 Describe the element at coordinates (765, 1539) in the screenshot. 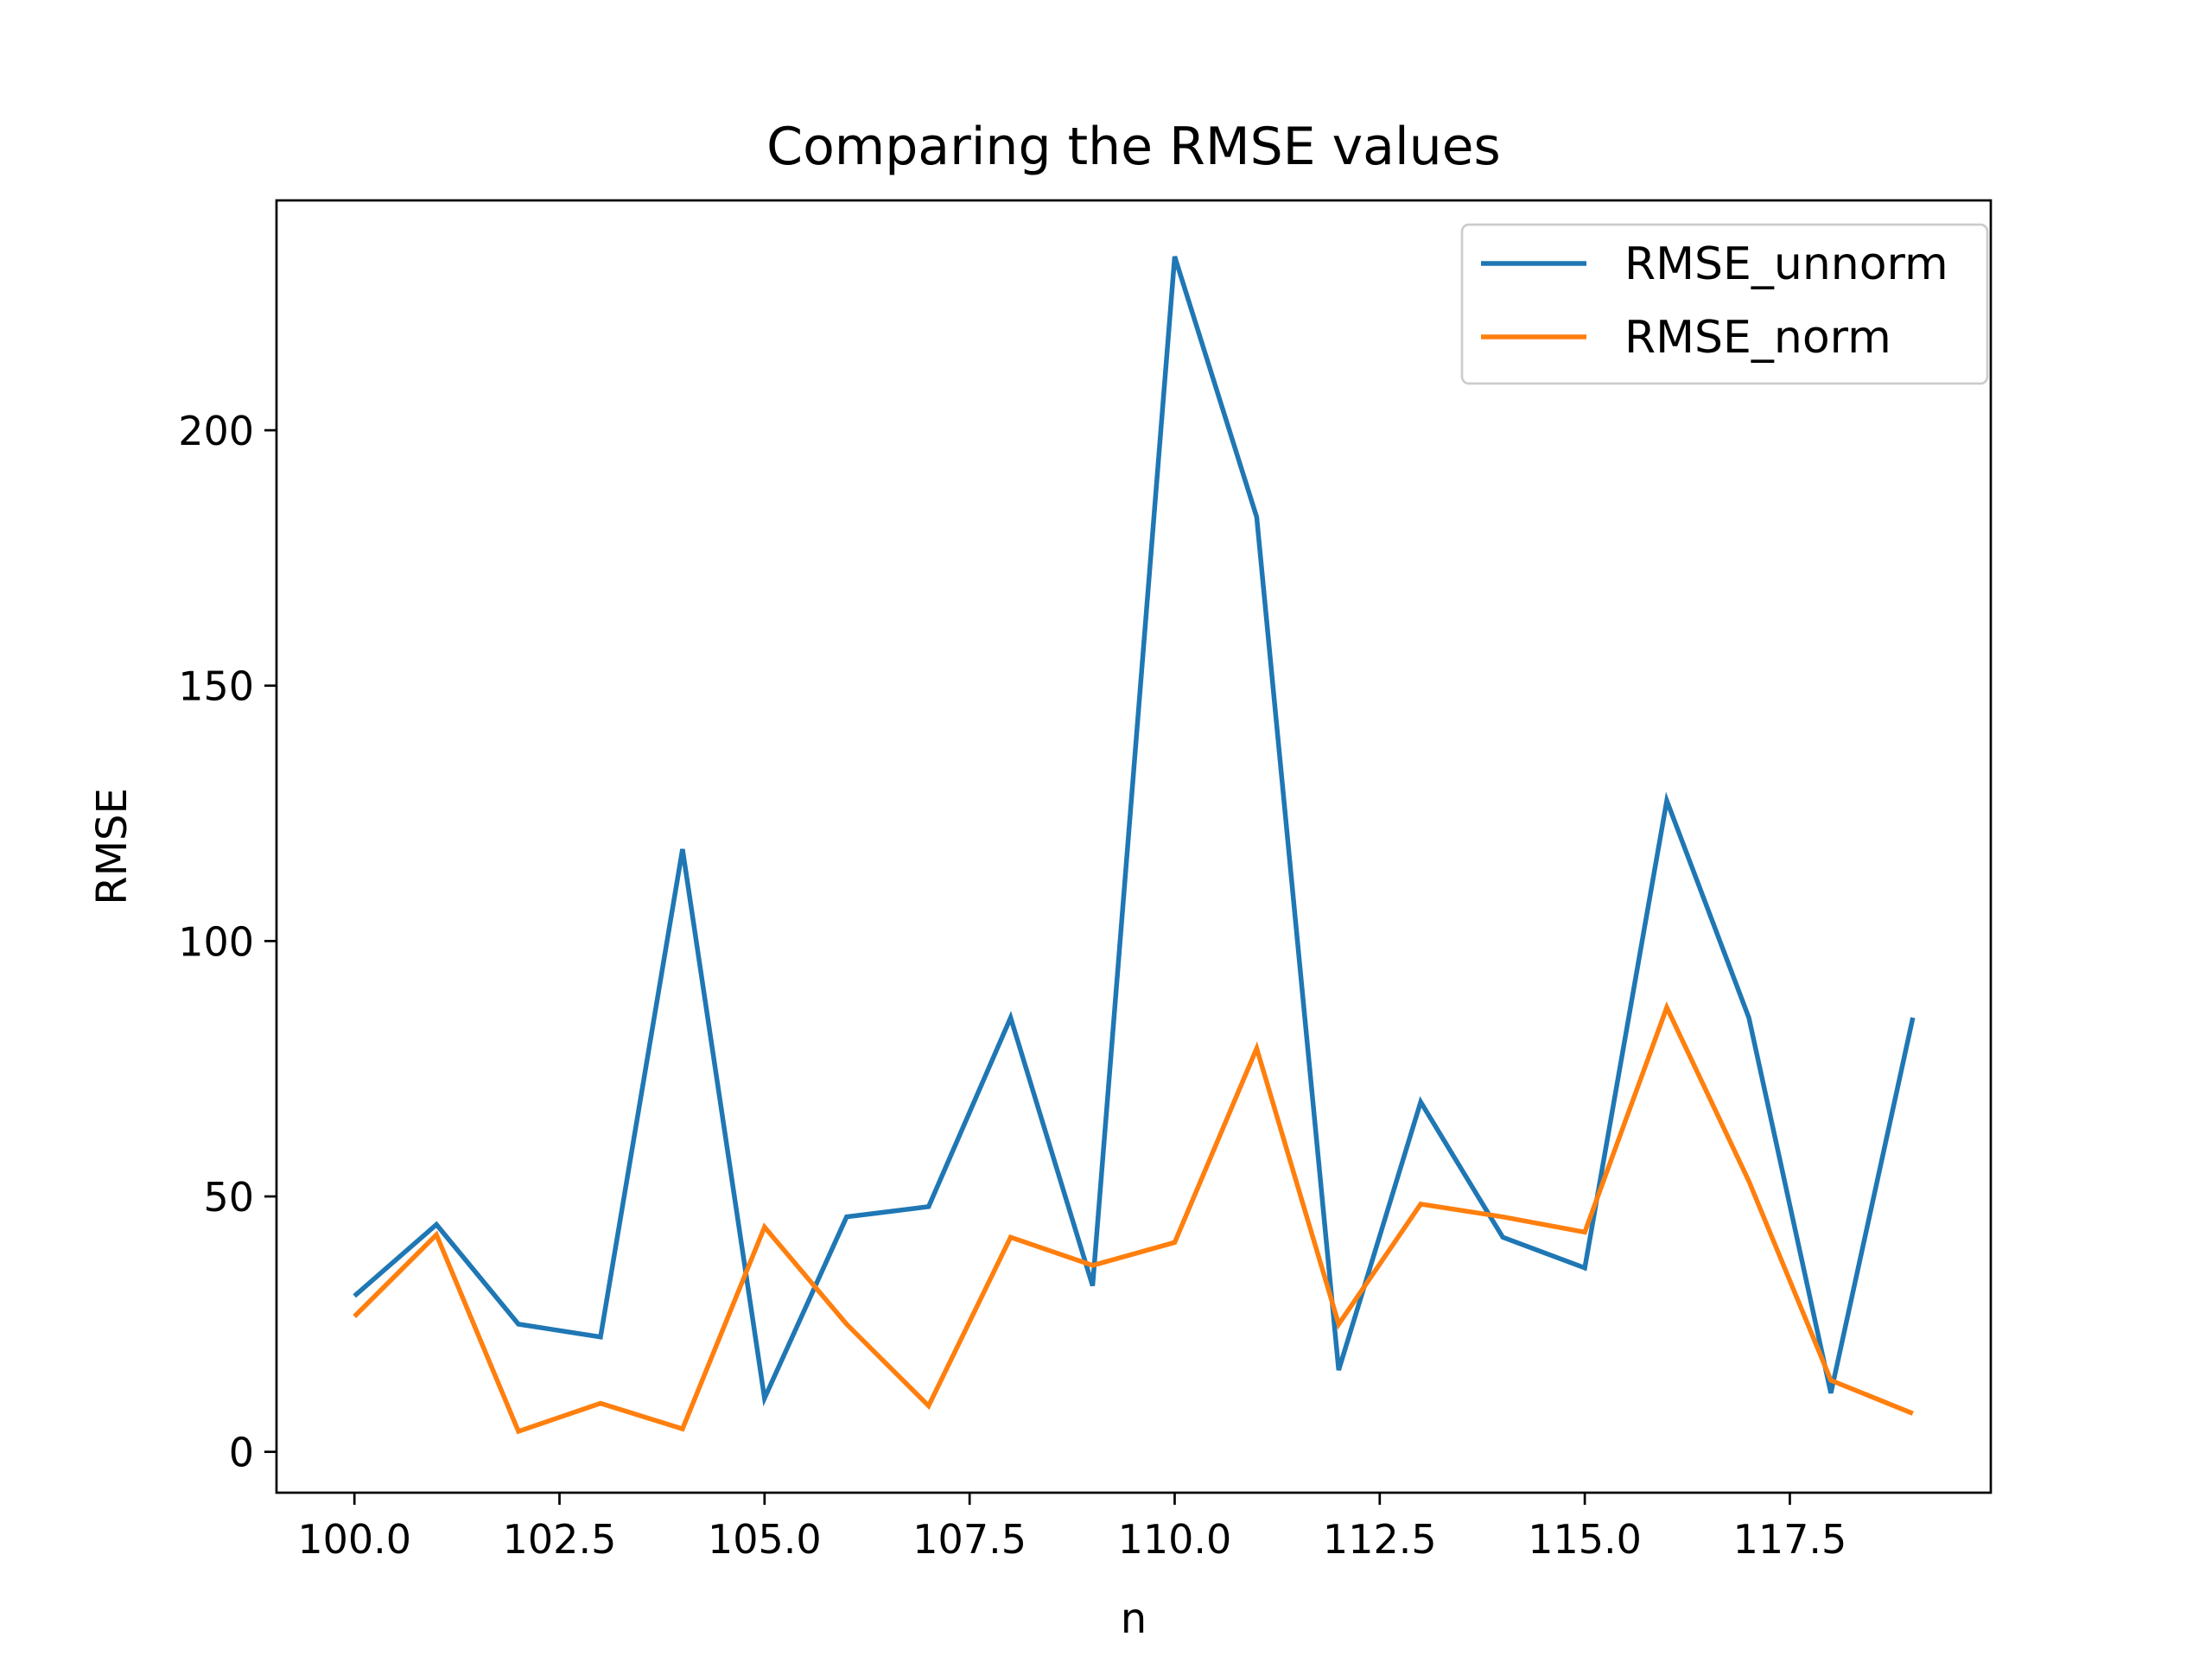

I see `x-tick-label: 105.0` at that location.